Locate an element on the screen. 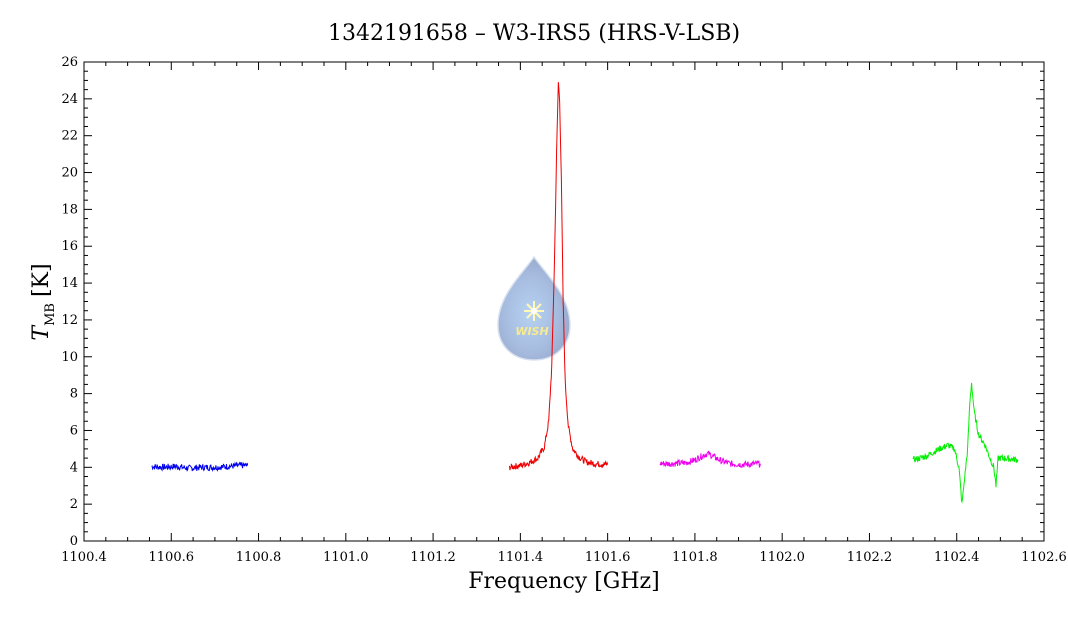 The height and width of the screenshot is (618, 1068). y-tick-label: 12 is located at coordinates (69, 320).